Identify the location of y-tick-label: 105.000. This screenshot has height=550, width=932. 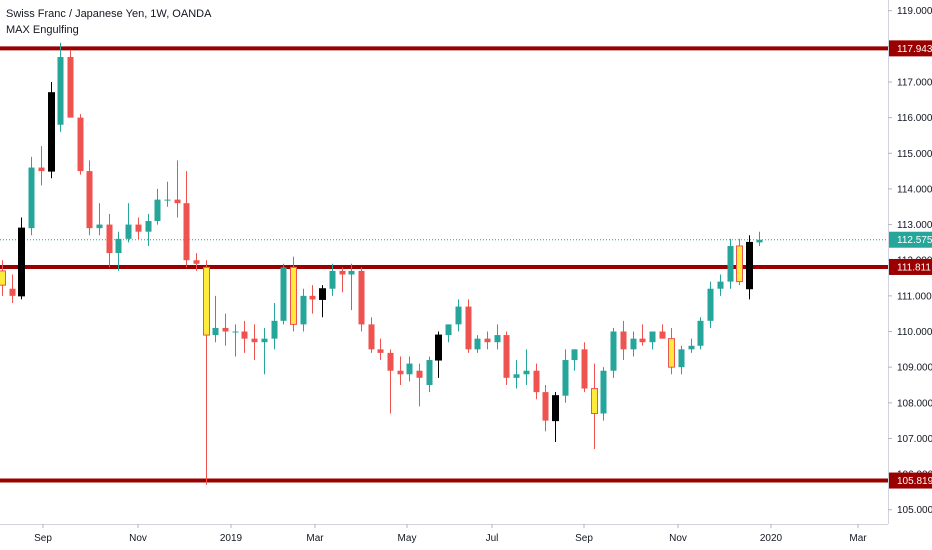
(914, 510).